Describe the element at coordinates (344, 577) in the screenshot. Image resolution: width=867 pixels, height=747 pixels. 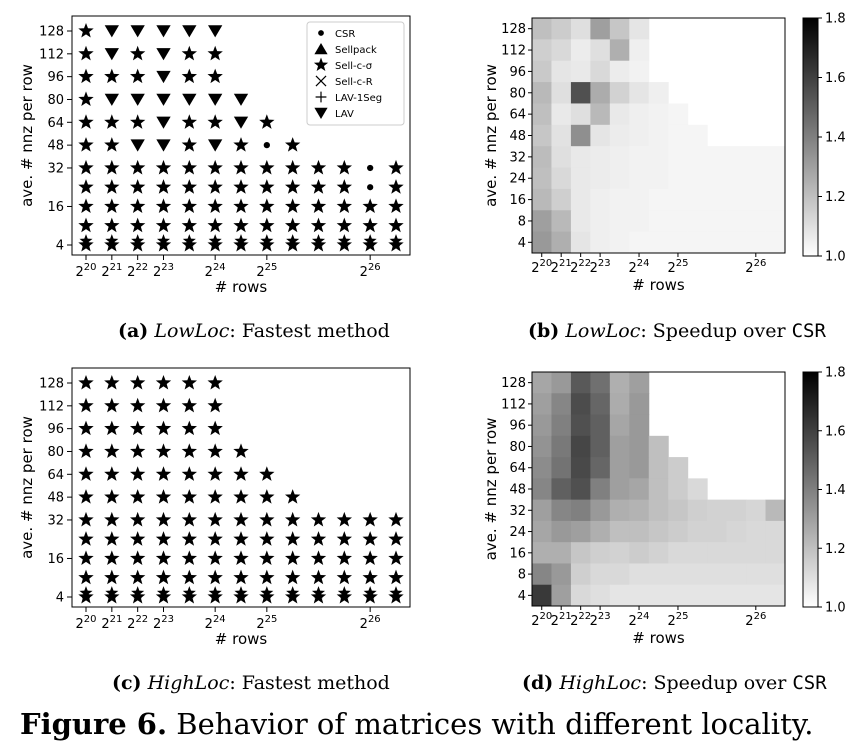
I see `marker-c-r9-c10` at that location.